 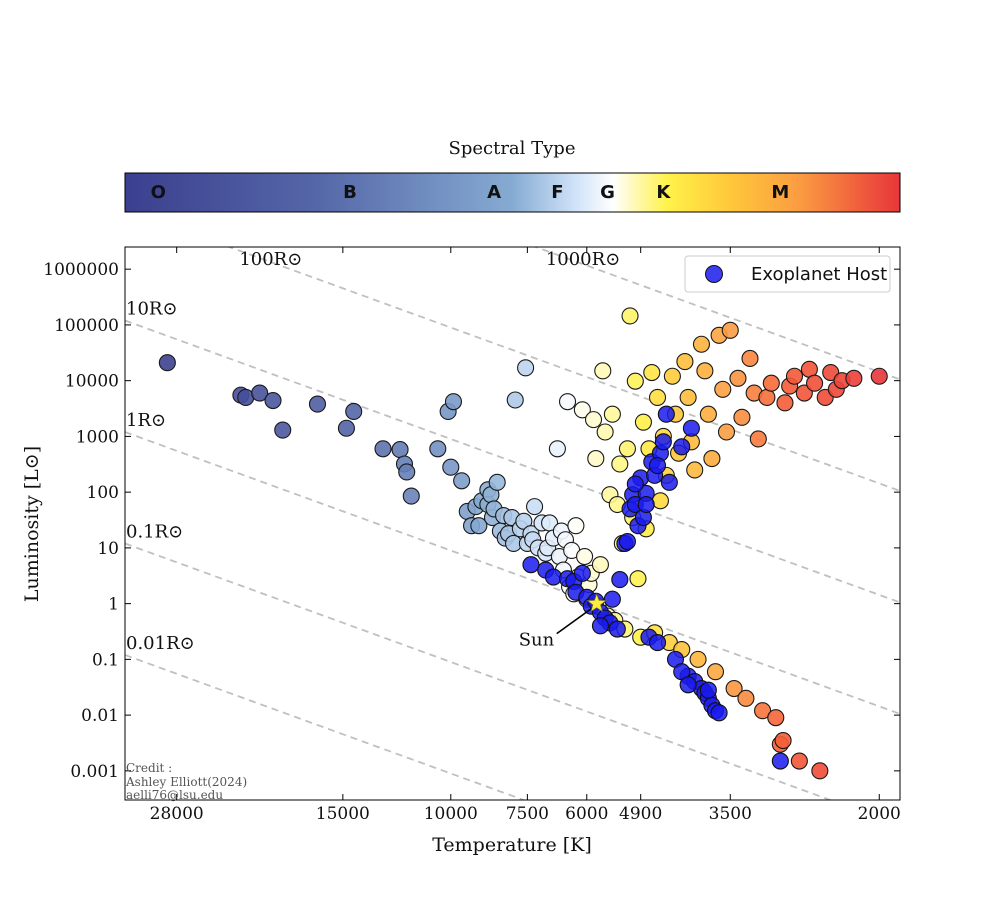 I want to click on sun-annotation: Sun, so click(x=563, y=621).